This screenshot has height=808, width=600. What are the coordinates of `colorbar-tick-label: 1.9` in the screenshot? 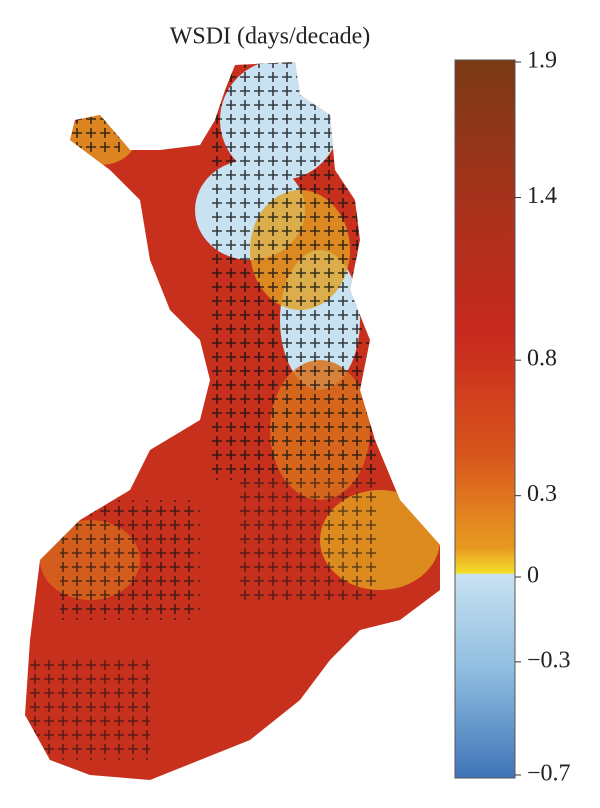 It's located at (542, 61).